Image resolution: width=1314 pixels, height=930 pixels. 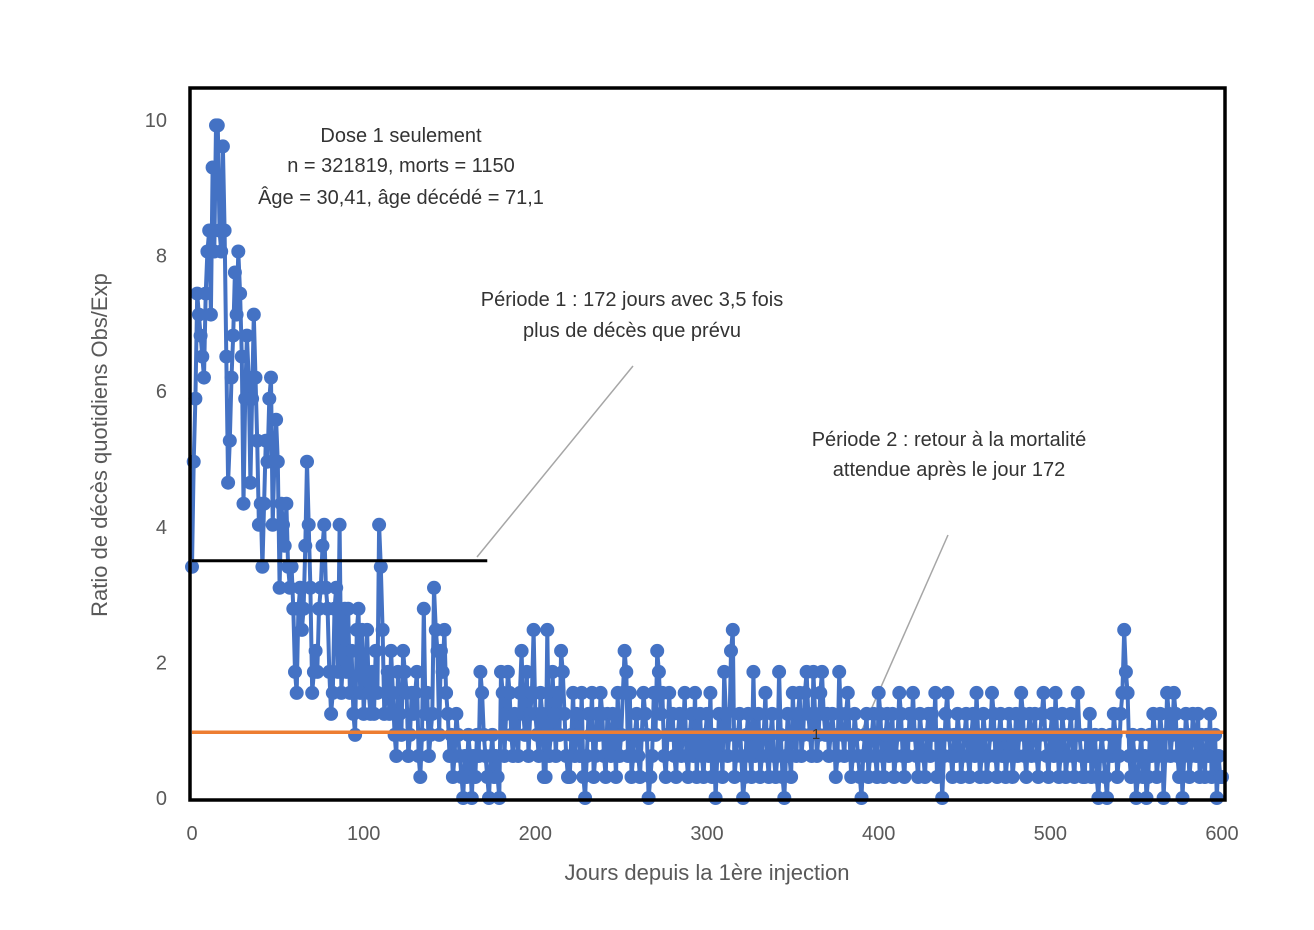 What do you see at coordinates (632, 300) in the screenshot?
I see `period1-annotation-line: Période 1 : 172 jours avec 3,5 fois` at bounding box center [632, 300].